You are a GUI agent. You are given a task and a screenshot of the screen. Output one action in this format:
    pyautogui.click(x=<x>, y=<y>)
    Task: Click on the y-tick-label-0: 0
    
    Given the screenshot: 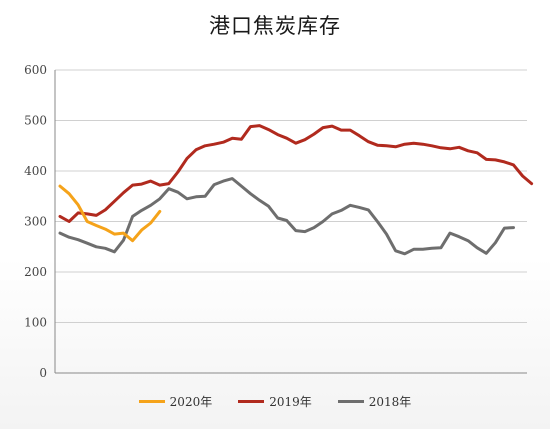 What is the action you would take?
    pyautogui.click(x=43, y=373)
    